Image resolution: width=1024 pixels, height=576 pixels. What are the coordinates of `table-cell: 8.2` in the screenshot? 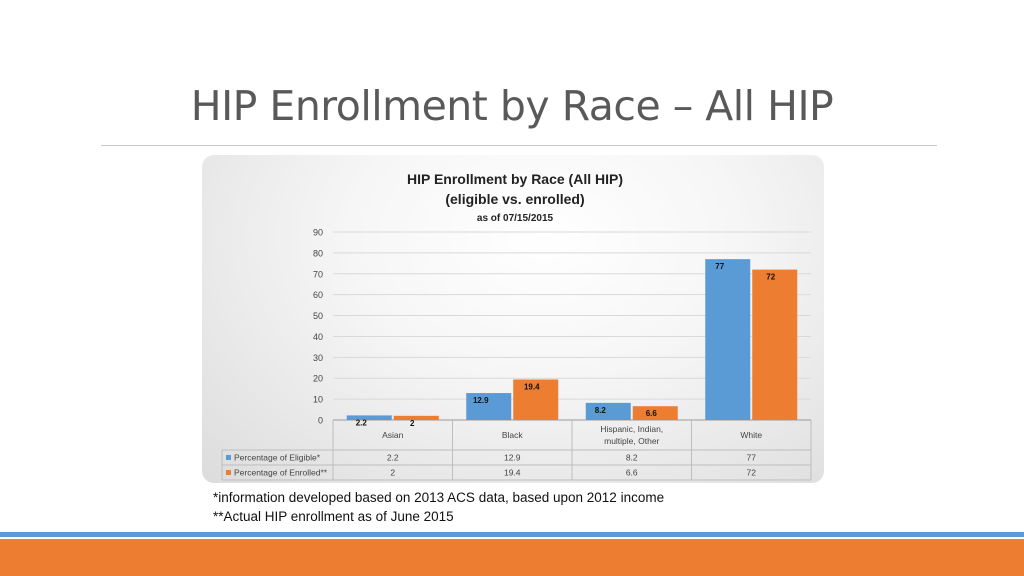 It's located at (632, 458).